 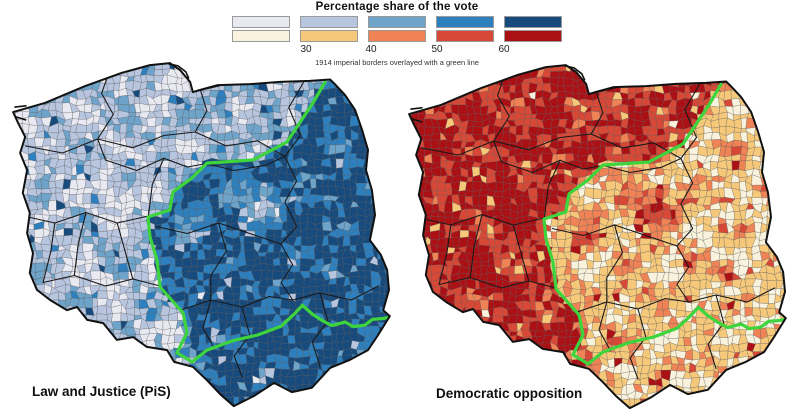 What do you see at coordinates (504, 49) in the screenshot?
I see `legend-tick: 60` at bounding box center [504, 49].